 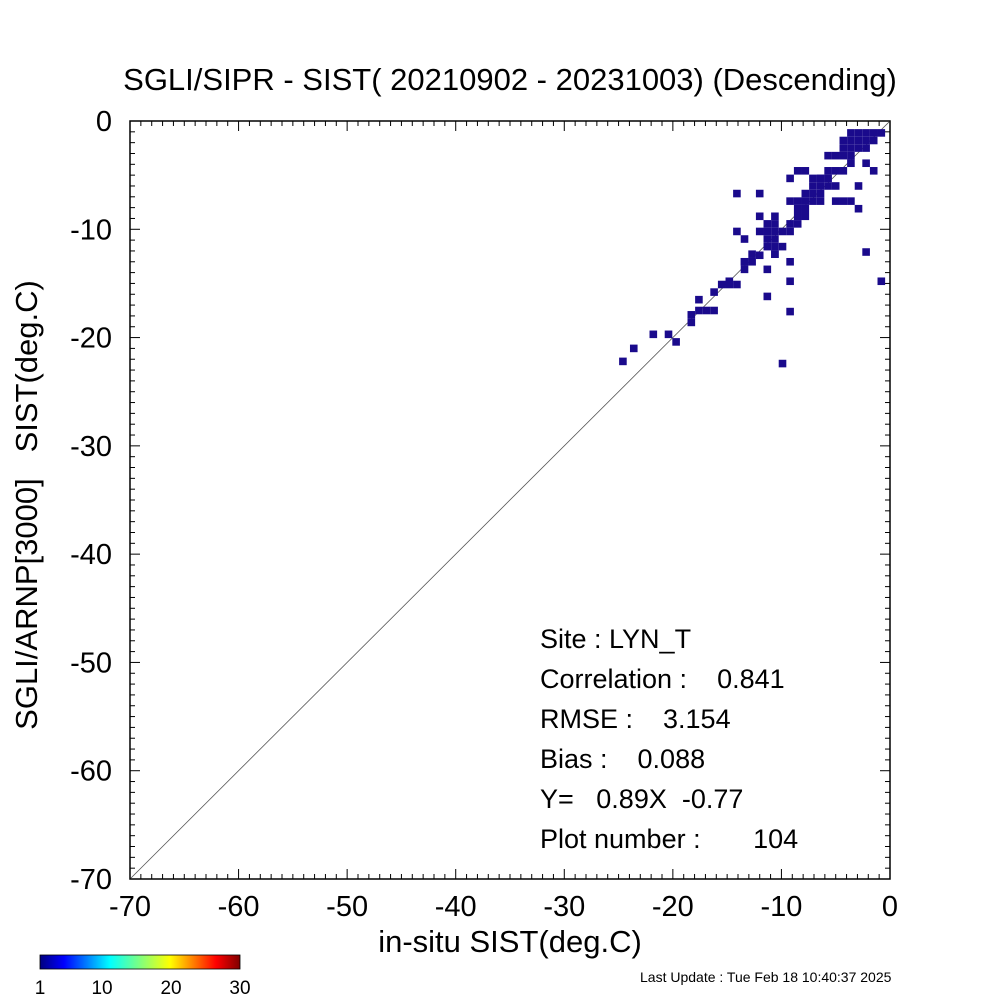 I want to click on colorbar-tick-label: 10, so click(x=101, y=988).